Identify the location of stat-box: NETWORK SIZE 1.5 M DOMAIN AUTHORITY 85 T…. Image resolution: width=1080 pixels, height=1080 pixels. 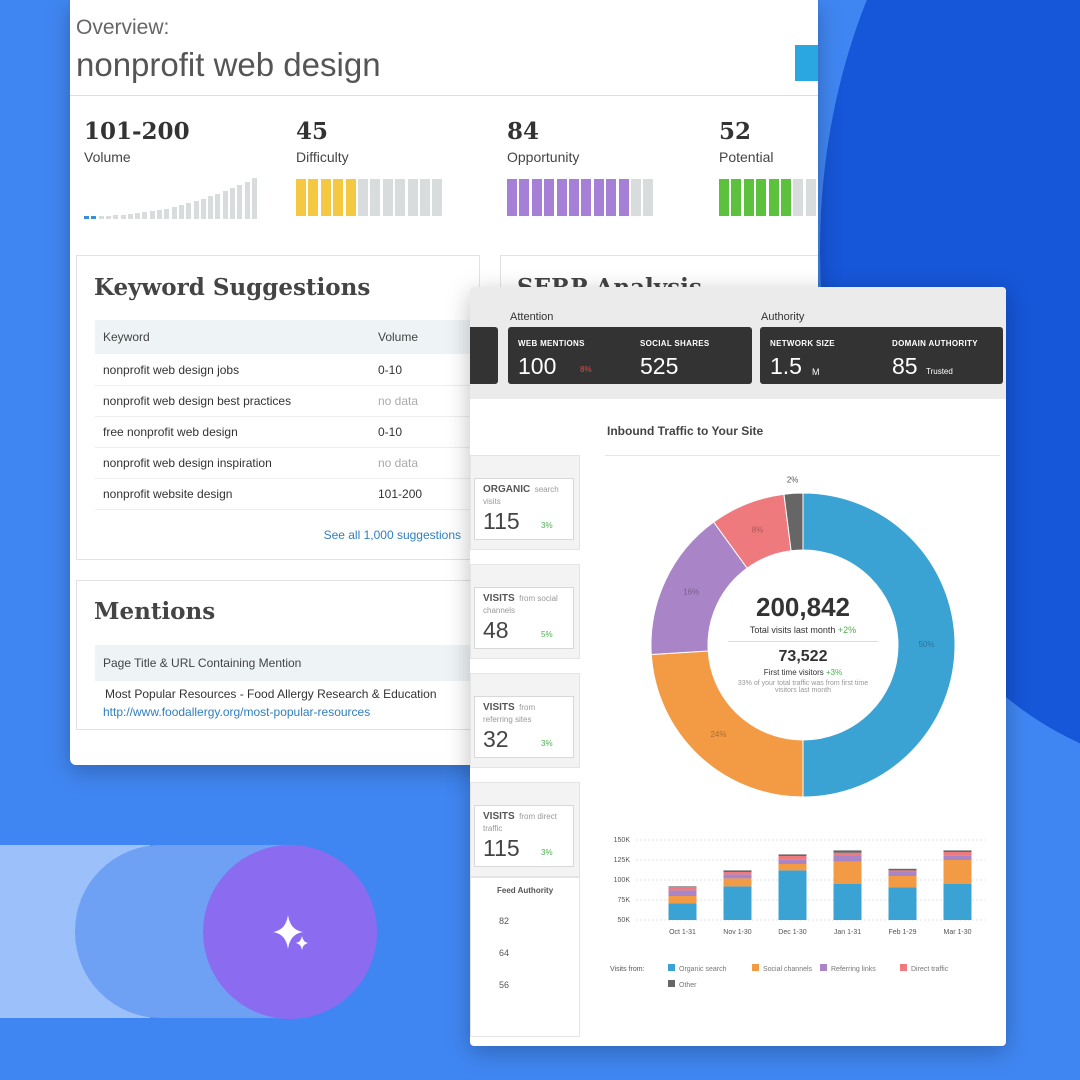
(881, 355).